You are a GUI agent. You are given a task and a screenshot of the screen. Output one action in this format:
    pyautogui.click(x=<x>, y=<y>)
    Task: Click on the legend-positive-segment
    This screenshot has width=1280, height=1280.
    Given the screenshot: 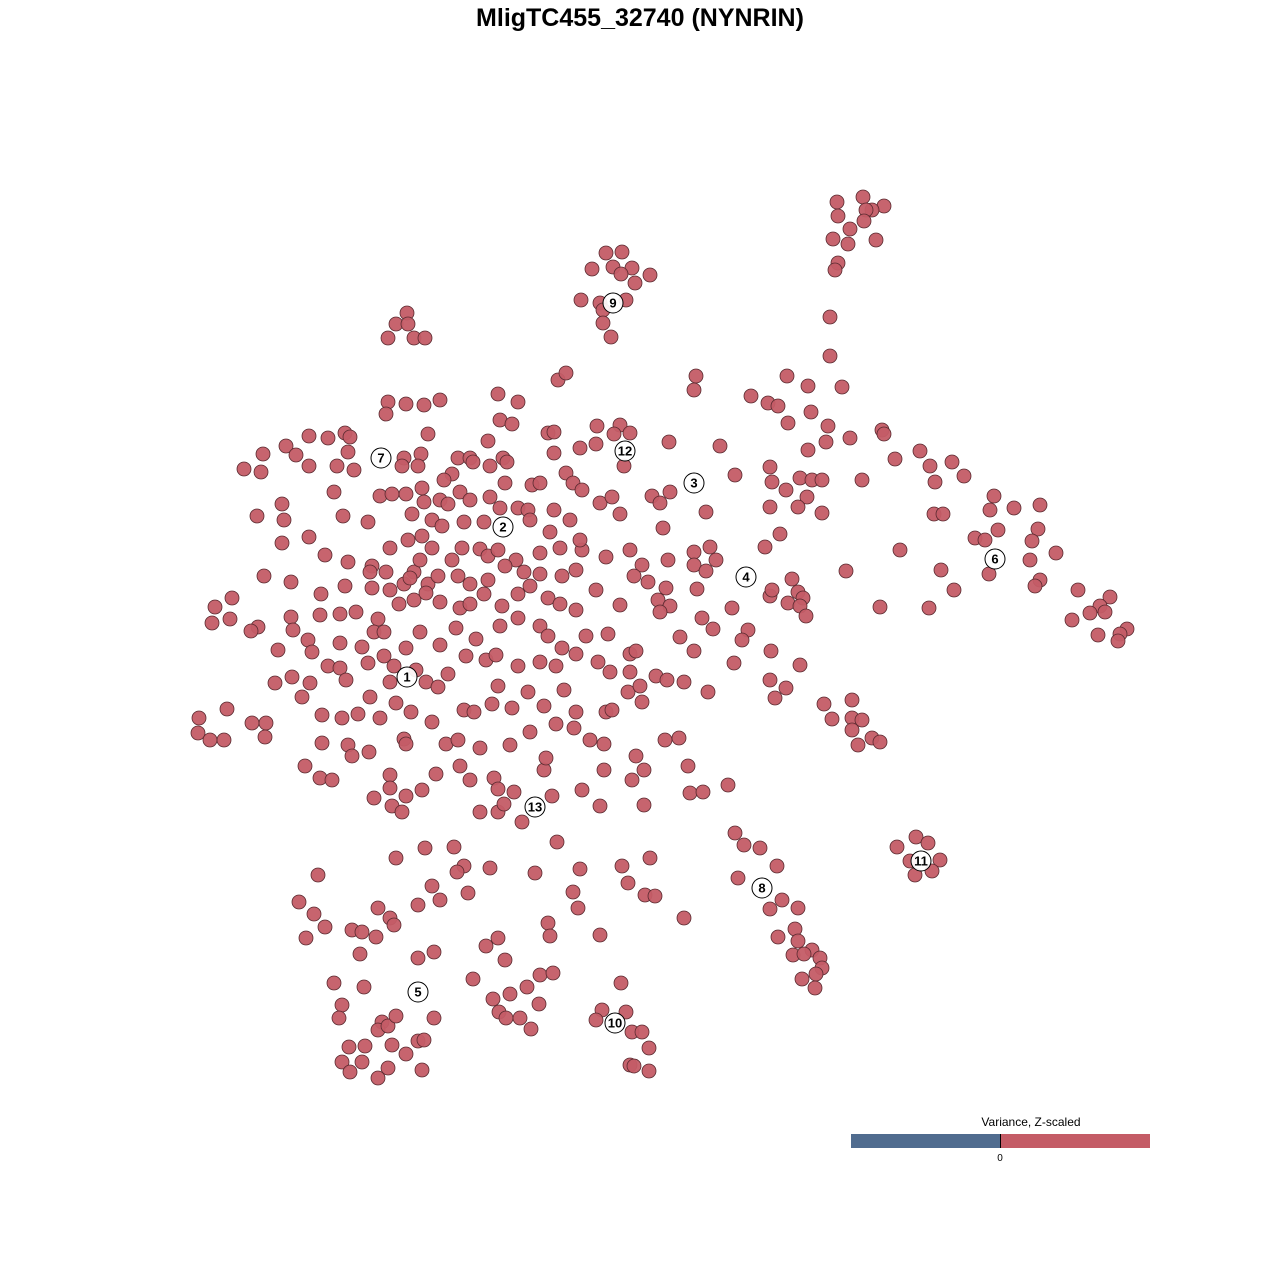 What is the action you would take?
    pyautogui.click(x=1075, y=1141)
    